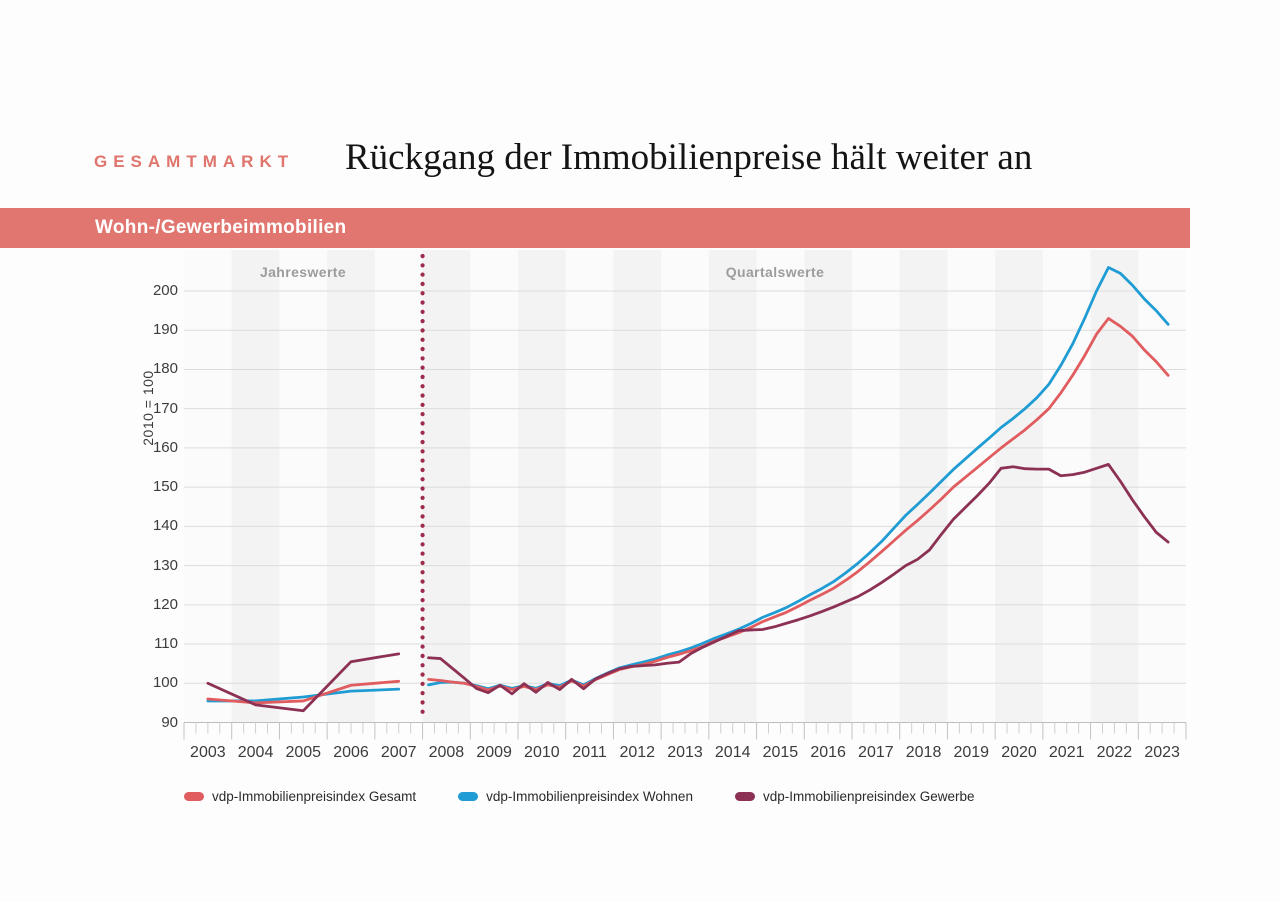 This screenshot has width=1280, height=902. Describe the element at coordinates (165, 447) in the screenshot. I see `y-tick-label: 160` at that location.